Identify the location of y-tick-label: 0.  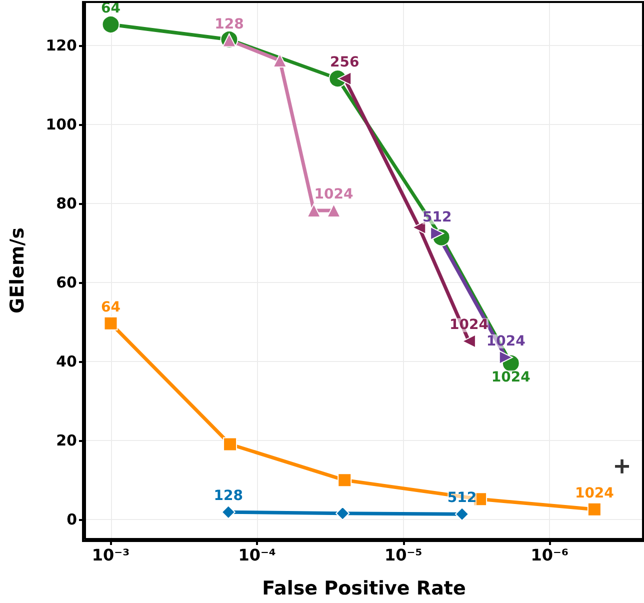
(71, 519).